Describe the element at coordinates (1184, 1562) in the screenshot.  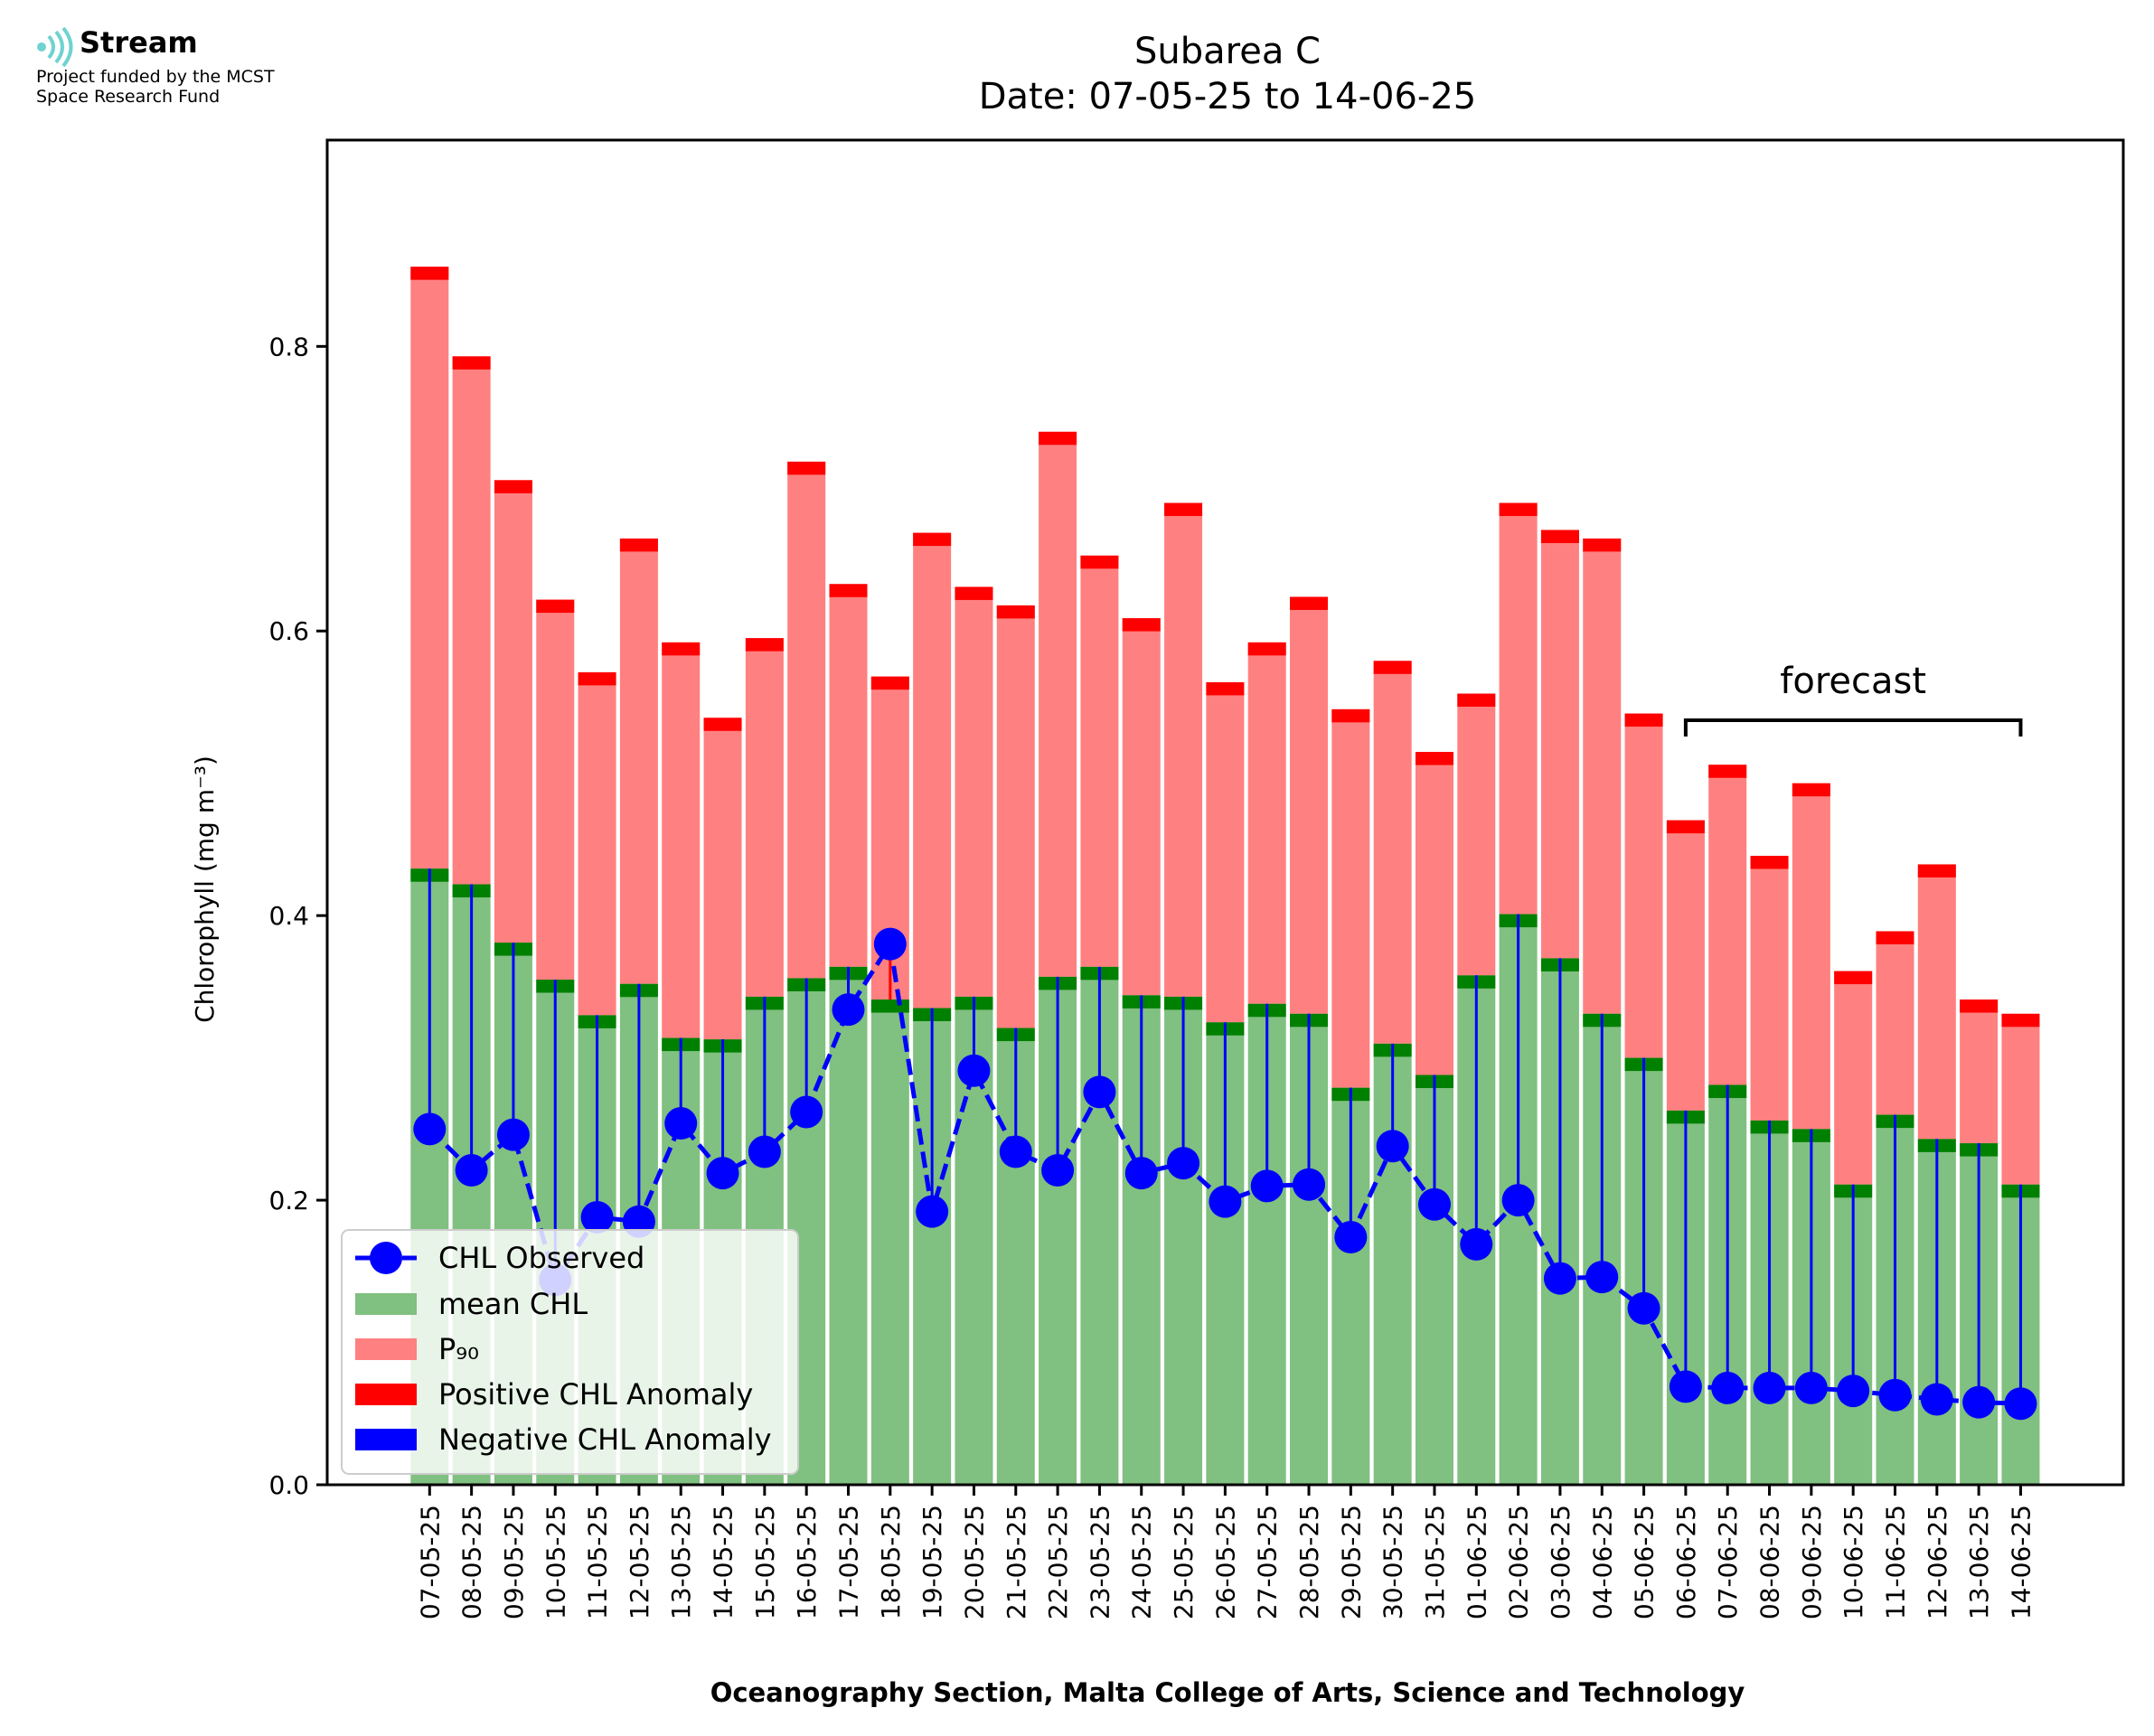
I see `x-tick-label: 25-05-25` at that location.